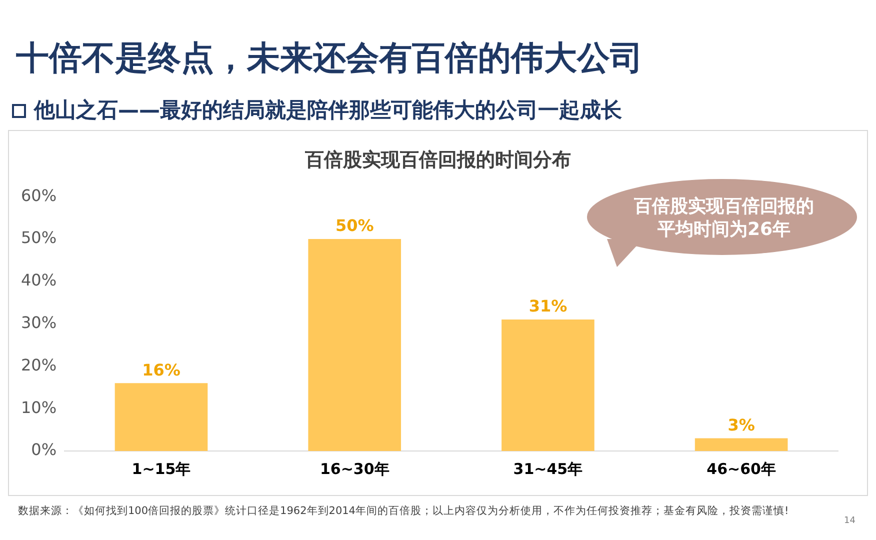 This screenshot has height=540, width=876. What do you see at coordinates (741, 424) in the screenshot?
I see `data-label: 3%` at bounding box center [741, 424].